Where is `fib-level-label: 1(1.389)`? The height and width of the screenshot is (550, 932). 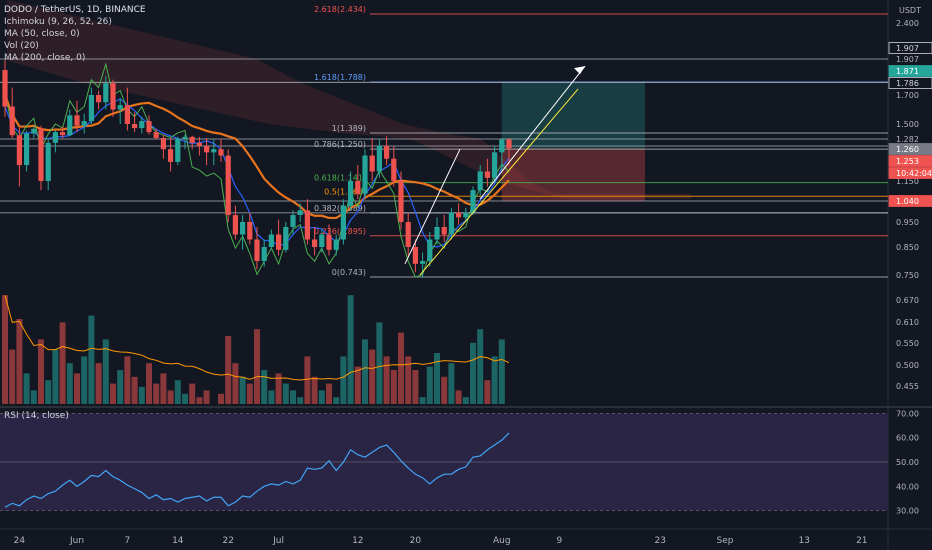 fib-level-label: 1(1.389) is located at coordinates (349, 128).